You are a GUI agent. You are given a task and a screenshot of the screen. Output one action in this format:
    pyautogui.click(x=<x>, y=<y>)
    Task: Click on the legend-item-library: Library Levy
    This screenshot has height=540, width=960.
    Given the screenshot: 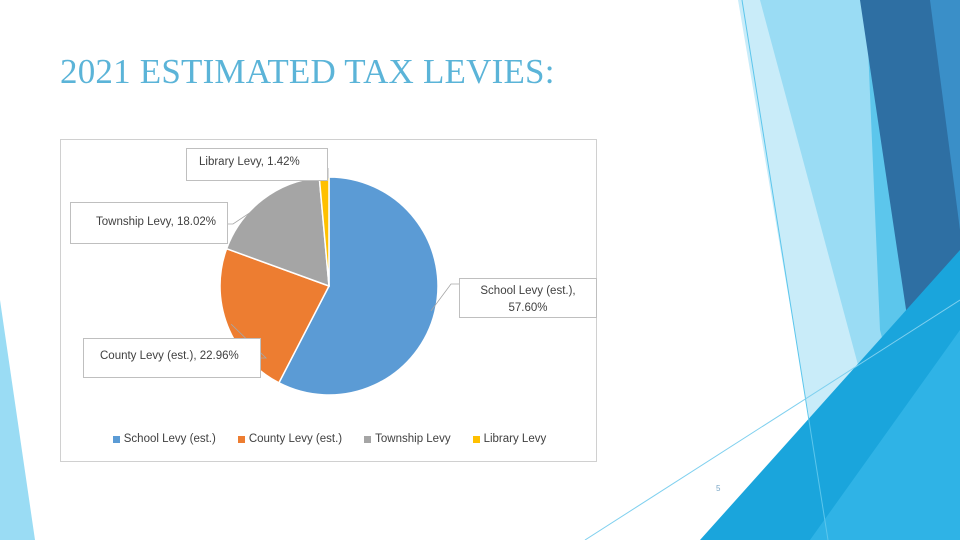 What is the action you would take?
    pyautogui.click(x=509, y=439)
    